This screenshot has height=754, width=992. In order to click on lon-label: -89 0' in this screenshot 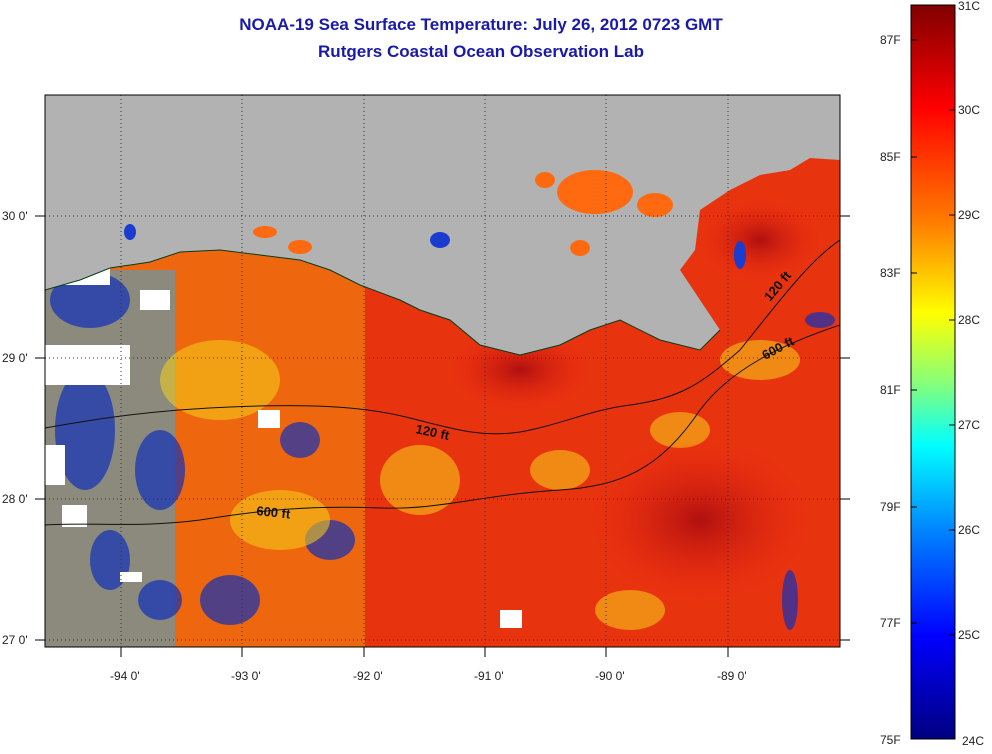, I will do `click(732, 676)`.